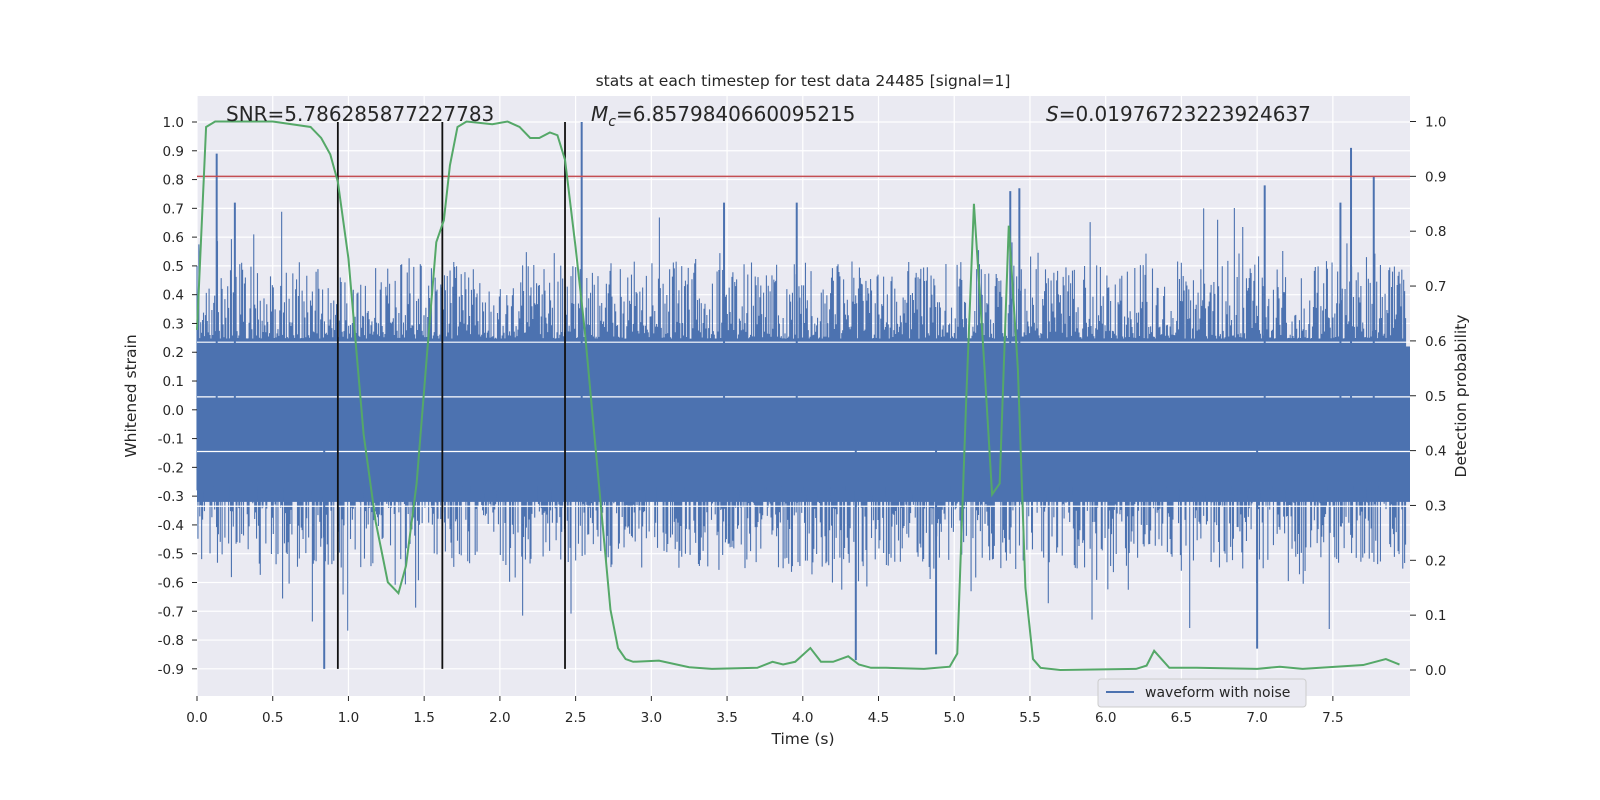 The width and height of the screenshot is (1600, 800). Describe the element at coordinates (1435, 123) in the screenshot. I see `right-y-tick-label: 1.0` at that location.